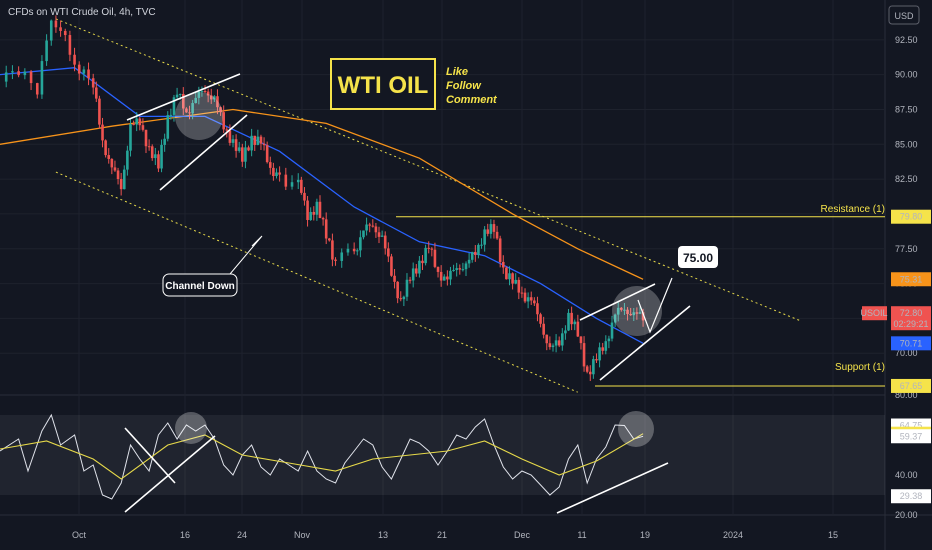 The image size is (932, 550). I want to click on time-axis: Oct 16 24 Nov 13 21 Dec 11 19 2024 15, so click(455, 535).